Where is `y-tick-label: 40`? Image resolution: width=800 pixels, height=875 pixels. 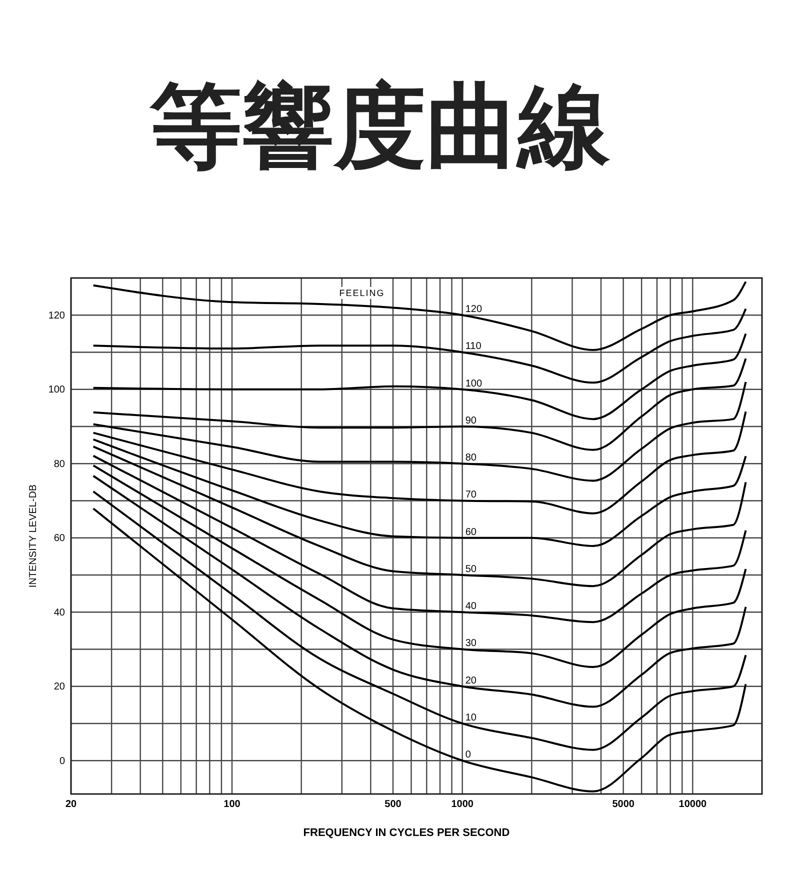 y-tick-label: 40 is located at coordinates (60, 612).